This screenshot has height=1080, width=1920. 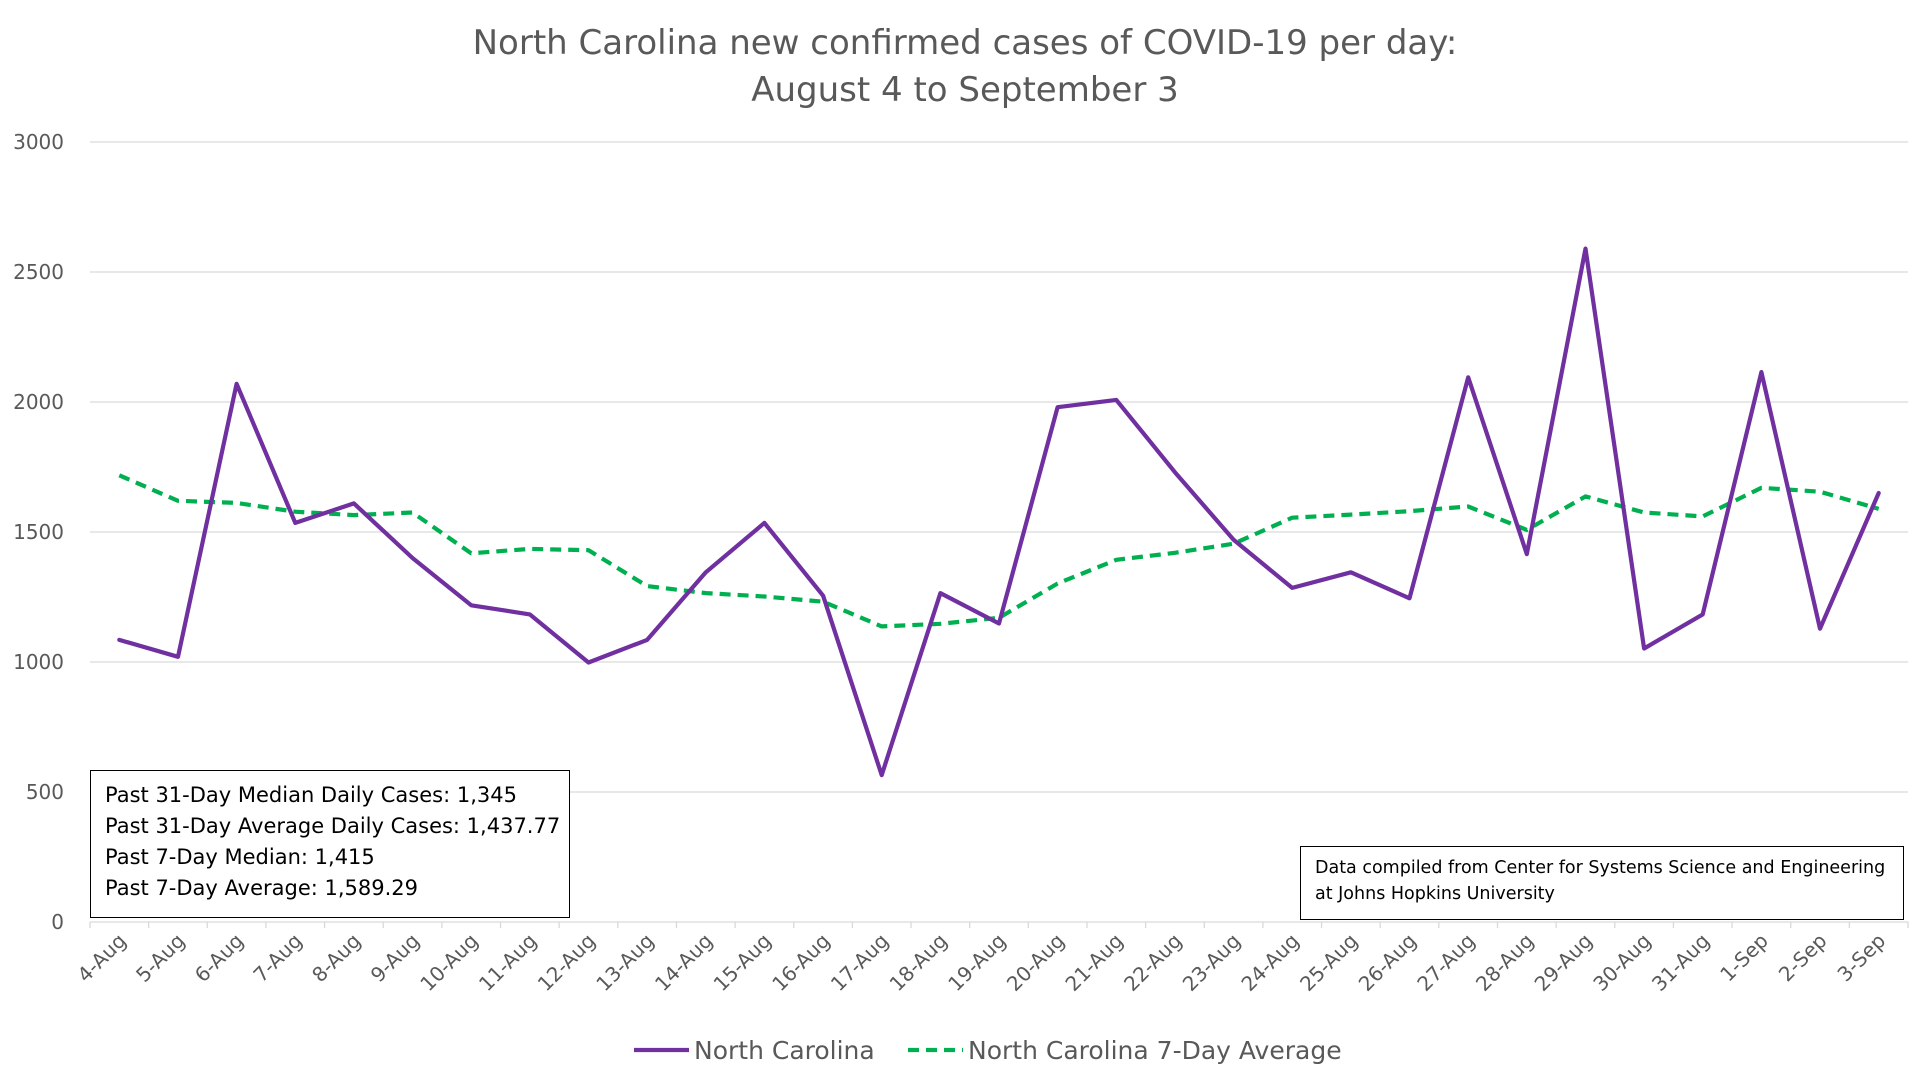 What do you see at coordinates (1093, 962) in the screenshot?
I see `x-tick-label: 21-Aug` at bounding box center [1093, 962].